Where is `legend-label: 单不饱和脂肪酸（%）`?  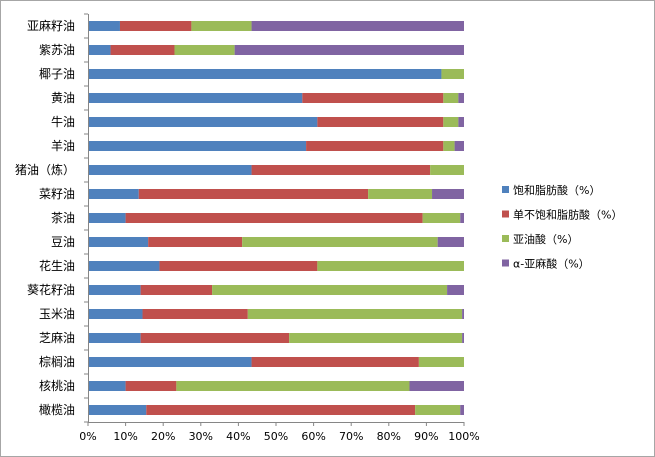 legend-label: 单不饱和脂肪酸（%） is located at coordinates (567, 215).